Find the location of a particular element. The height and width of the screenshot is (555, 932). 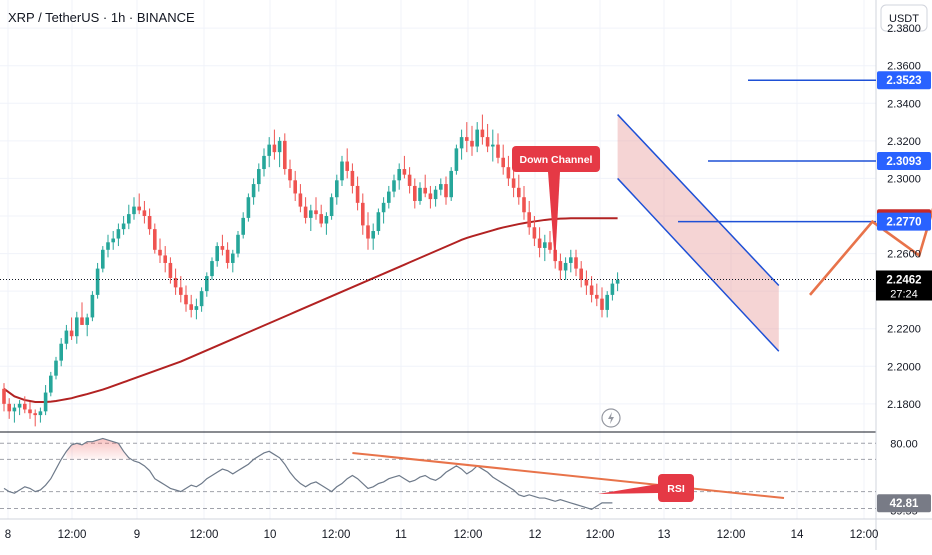

projection-line is located at coordinates (870, 188).